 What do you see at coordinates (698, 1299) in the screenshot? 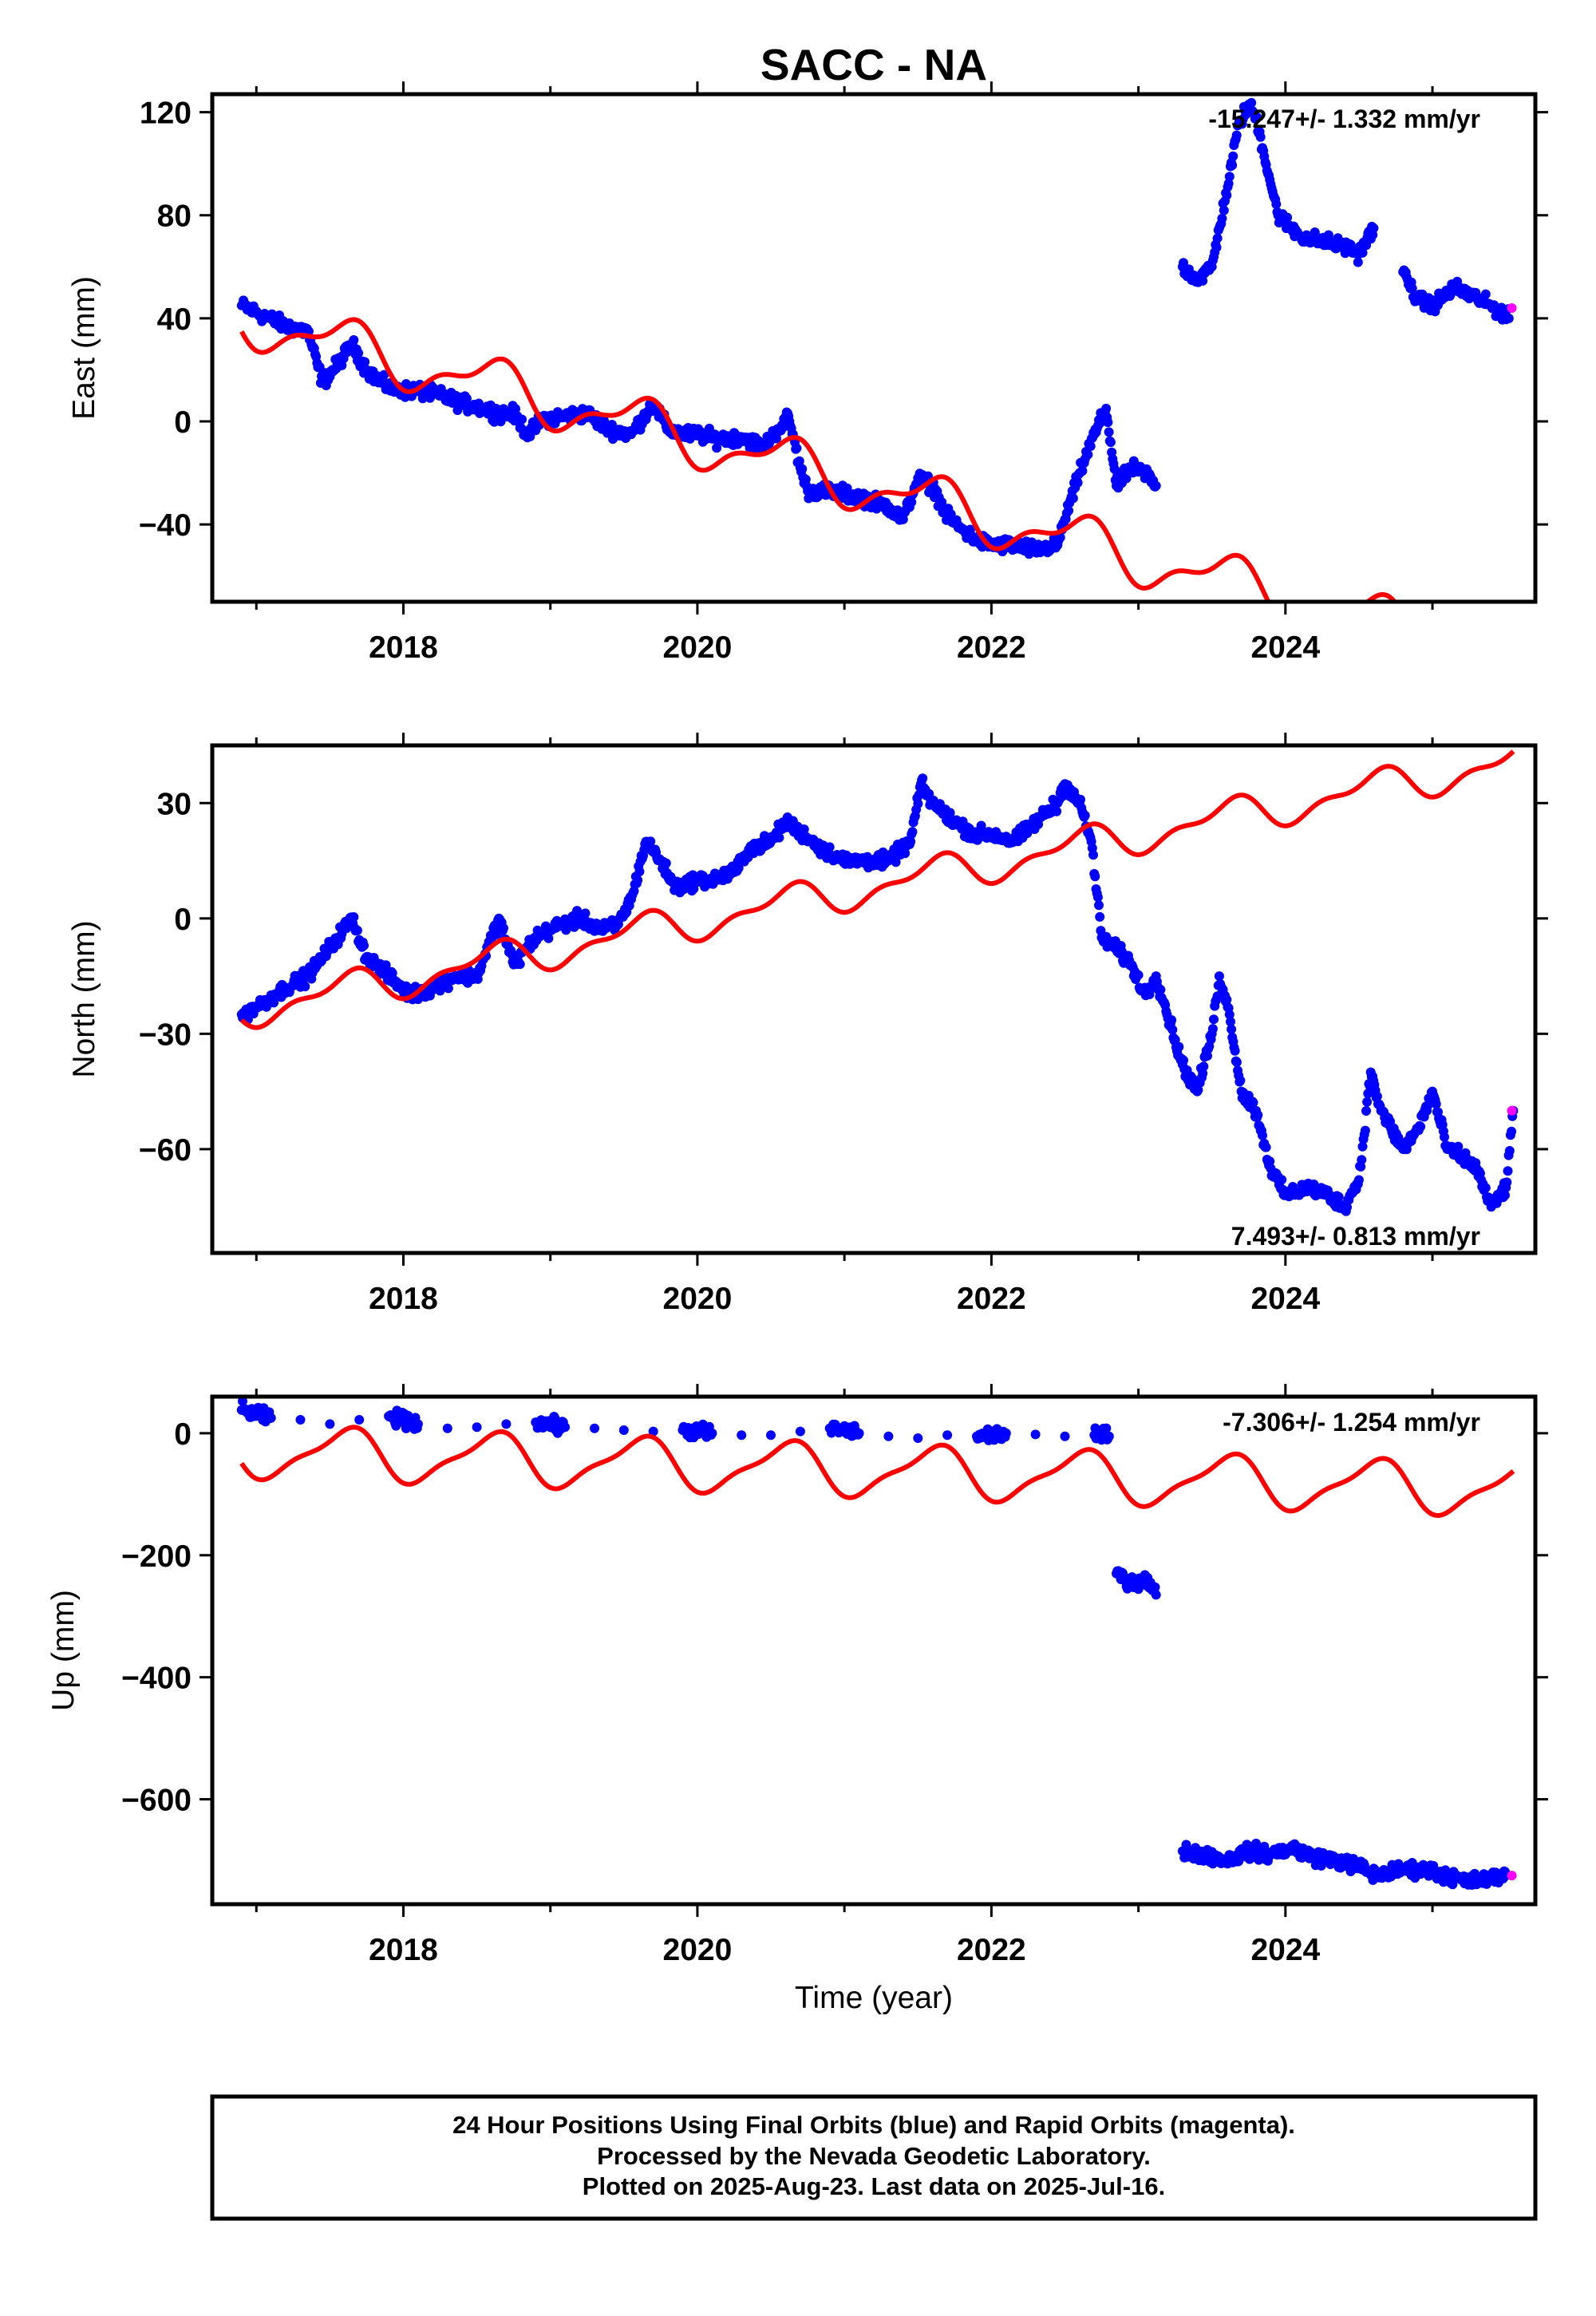
I see `north-x-tick-label: 2020` at bounding box center [698, 1299].